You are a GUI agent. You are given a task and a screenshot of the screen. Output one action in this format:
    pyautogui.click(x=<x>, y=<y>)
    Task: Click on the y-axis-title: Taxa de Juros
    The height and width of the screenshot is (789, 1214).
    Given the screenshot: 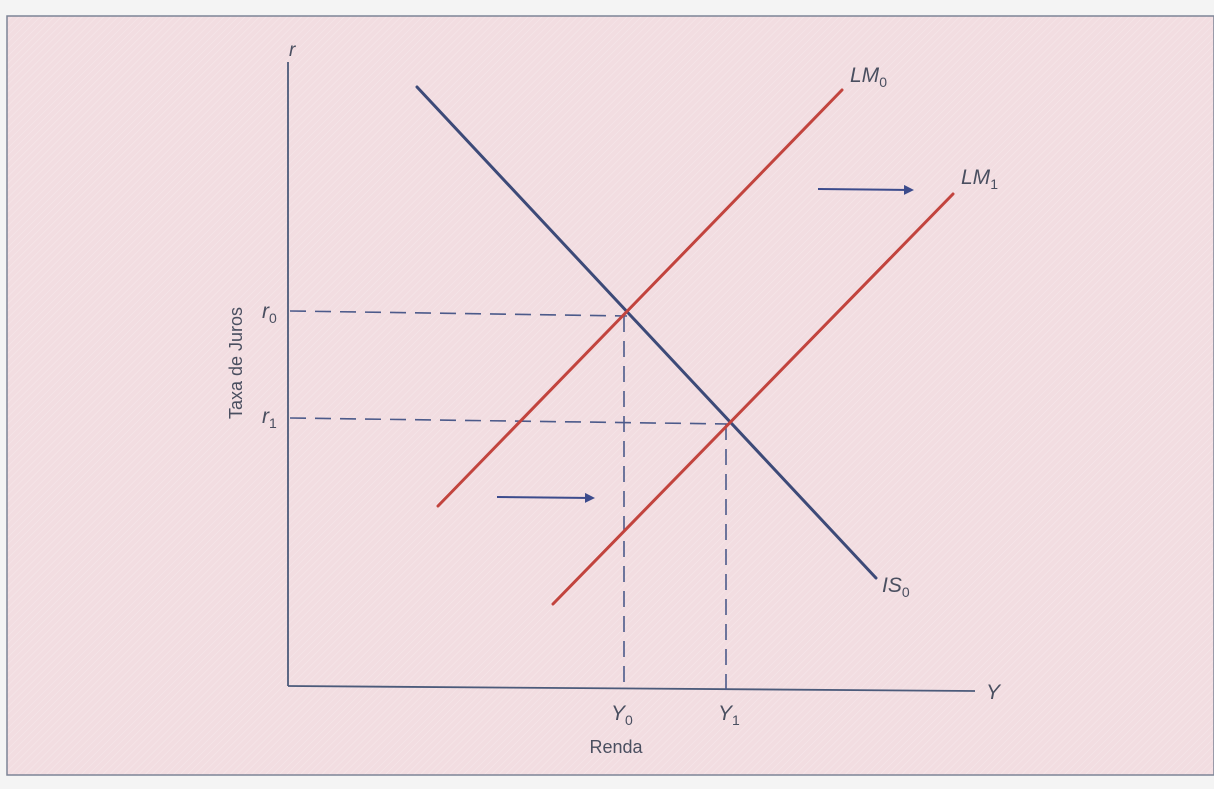 What is the action you would take?
    pyautogui.click(x=236, y=363)
    